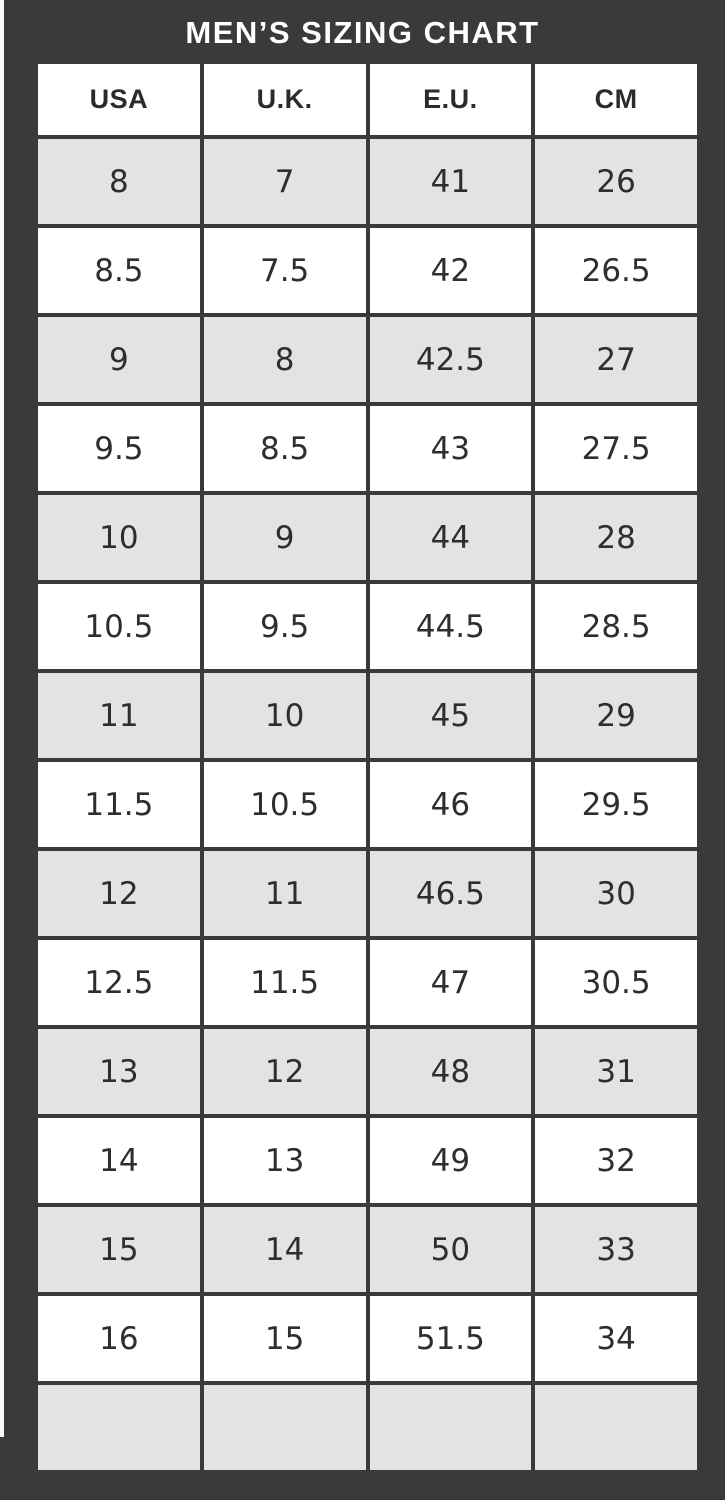 The height and width of the screenshot is (1500, 725). What do you see at coordinates (119, 982) in the screenshot?
I see `size-cell: 12.5` at bounding box center [119, 982].